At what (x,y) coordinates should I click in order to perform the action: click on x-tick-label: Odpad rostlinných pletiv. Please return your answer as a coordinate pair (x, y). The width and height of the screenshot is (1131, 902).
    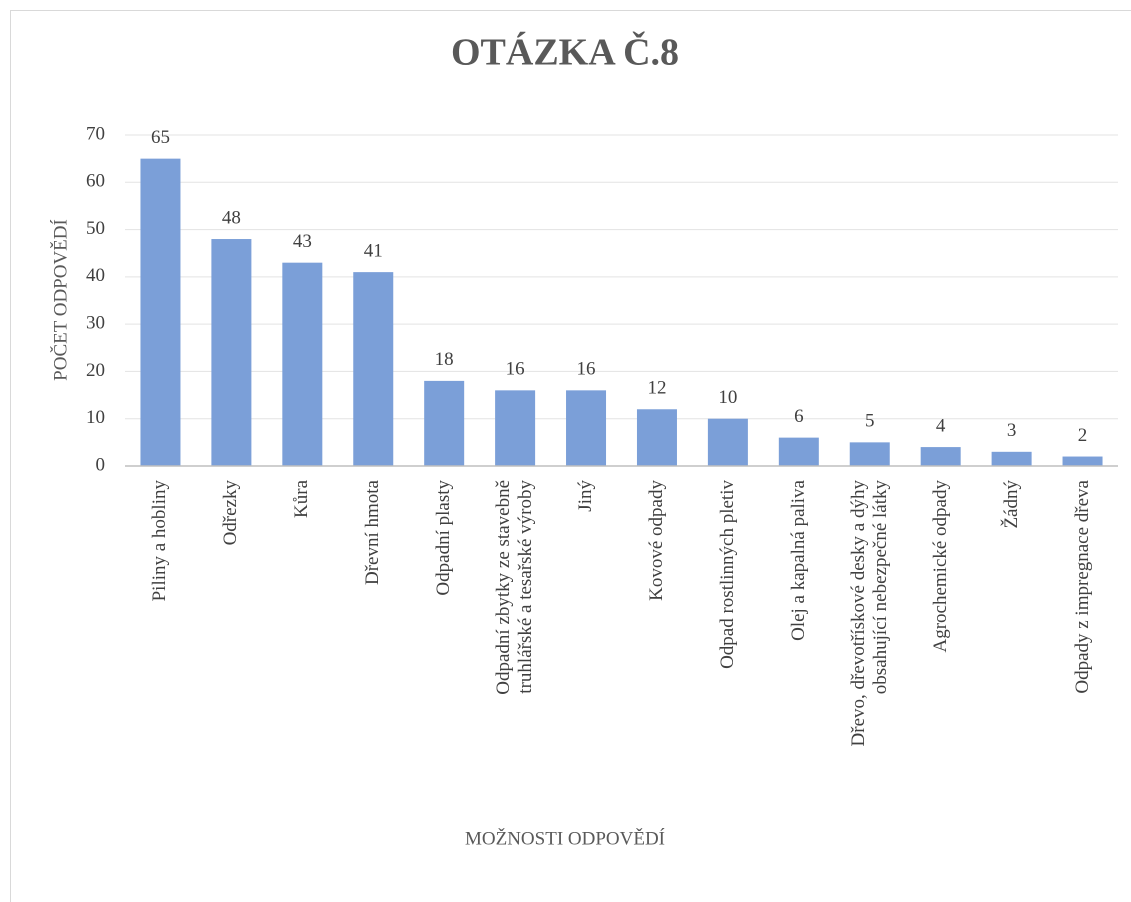
    Looking at the image, I should click on (727, 574).